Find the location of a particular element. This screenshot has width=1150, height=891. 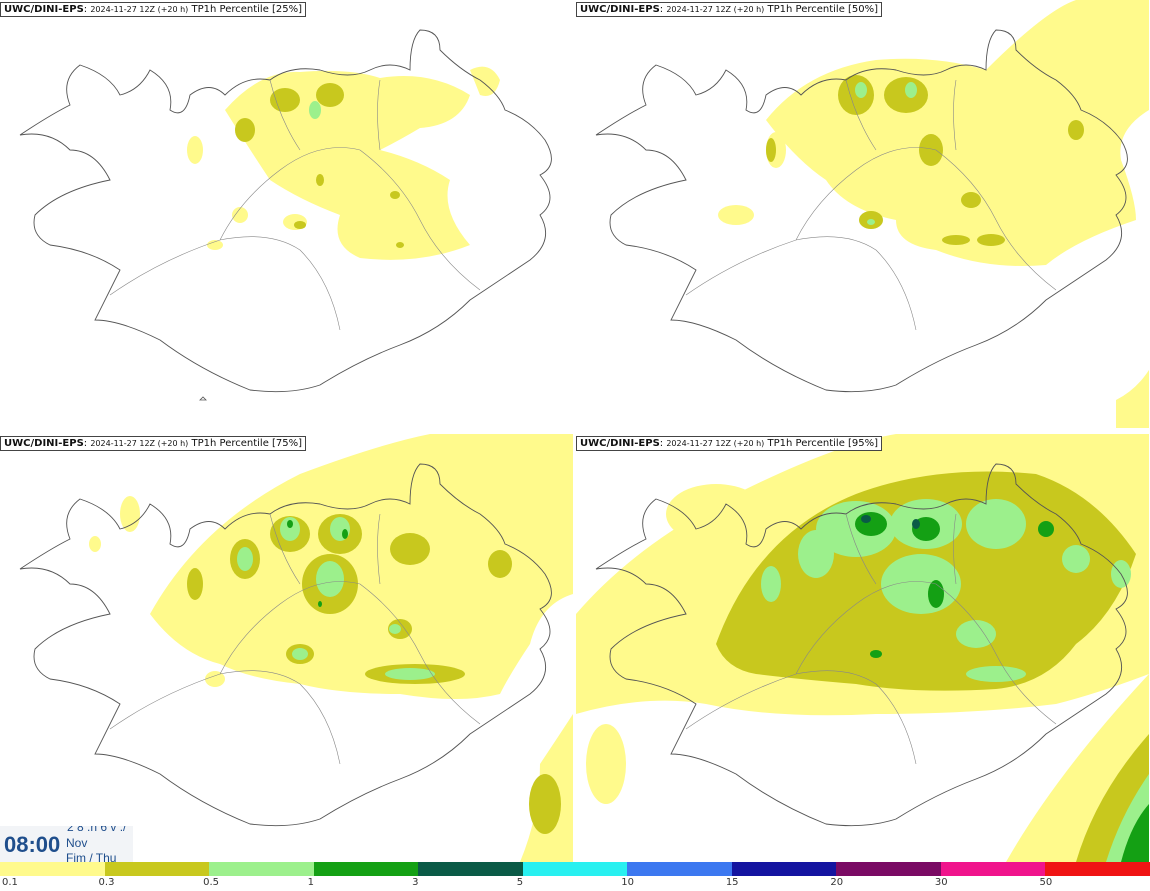

legend-colorbar is located at coordinates (575, 869).